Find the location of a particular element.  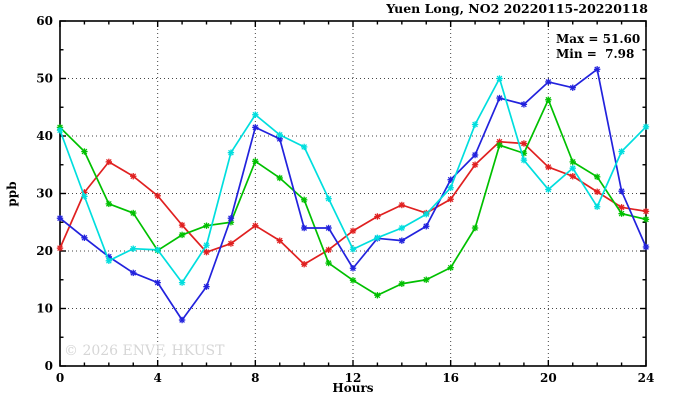

y-tick-label: 60 is located at coordinates (44, 21).